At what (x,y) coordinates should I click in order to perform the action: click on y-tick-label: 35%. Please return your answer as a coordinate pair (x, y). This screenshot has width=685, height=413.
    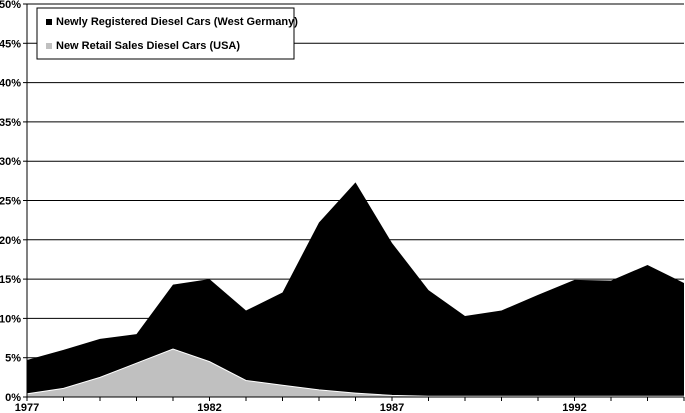
    Looking at the image, I should click on (10, 123).